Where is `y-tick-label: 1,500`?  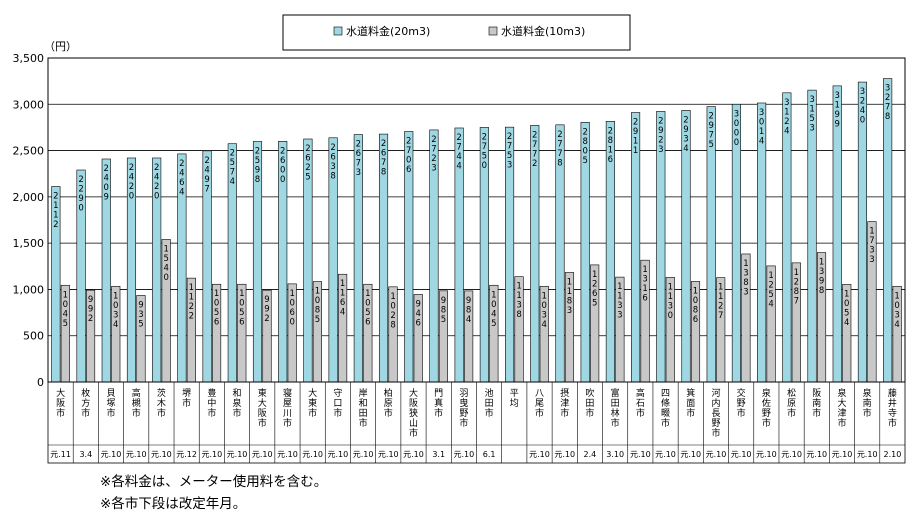 y-tick-label: 1,500 is located at coordinates (29, 243).